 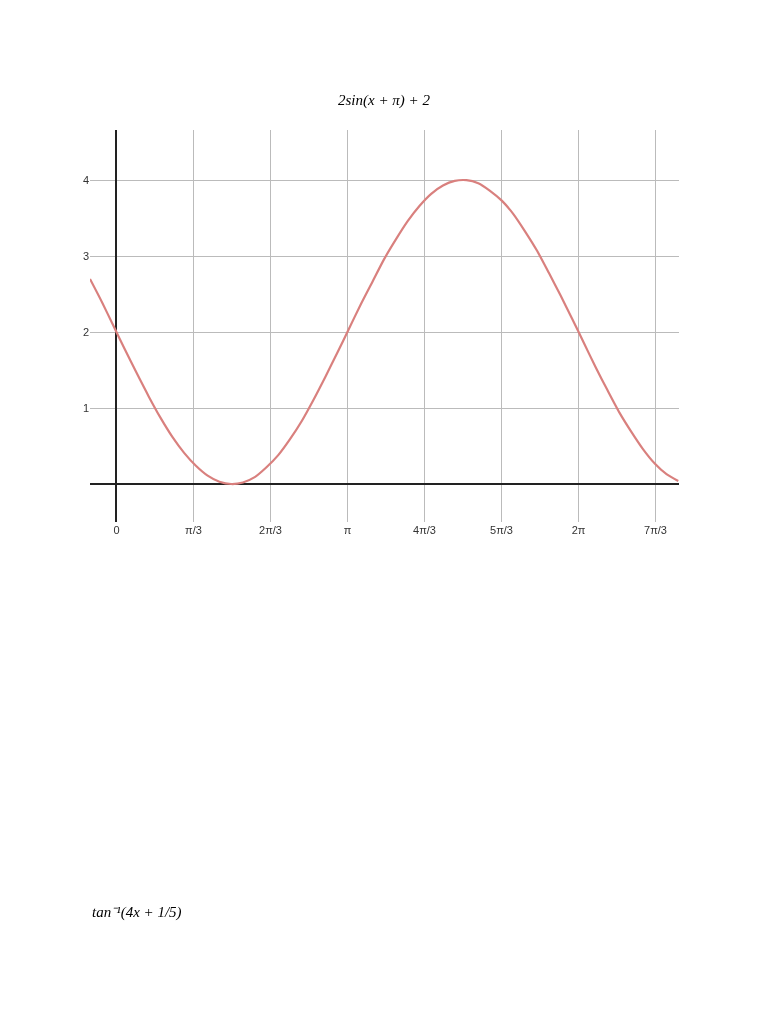 I want to click on x-tick-label: 5π/3, so click(x=501, y=530).